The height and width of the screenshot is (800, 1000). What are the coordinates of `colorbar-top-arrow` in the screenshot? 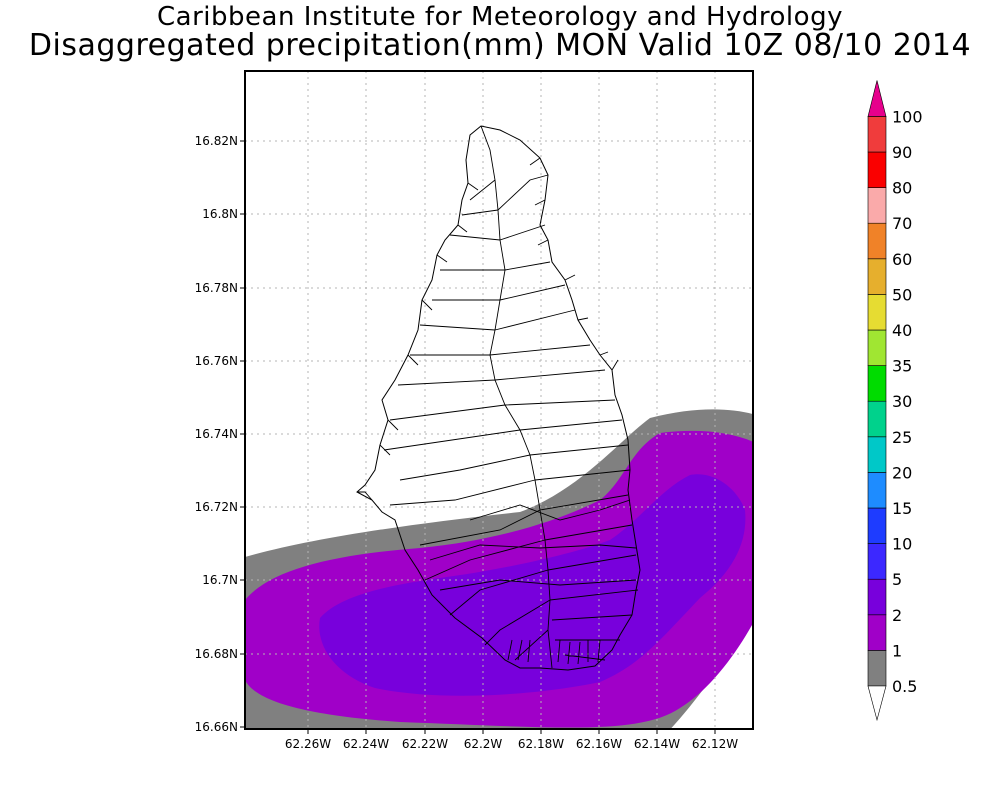 It's located at (877, 98).